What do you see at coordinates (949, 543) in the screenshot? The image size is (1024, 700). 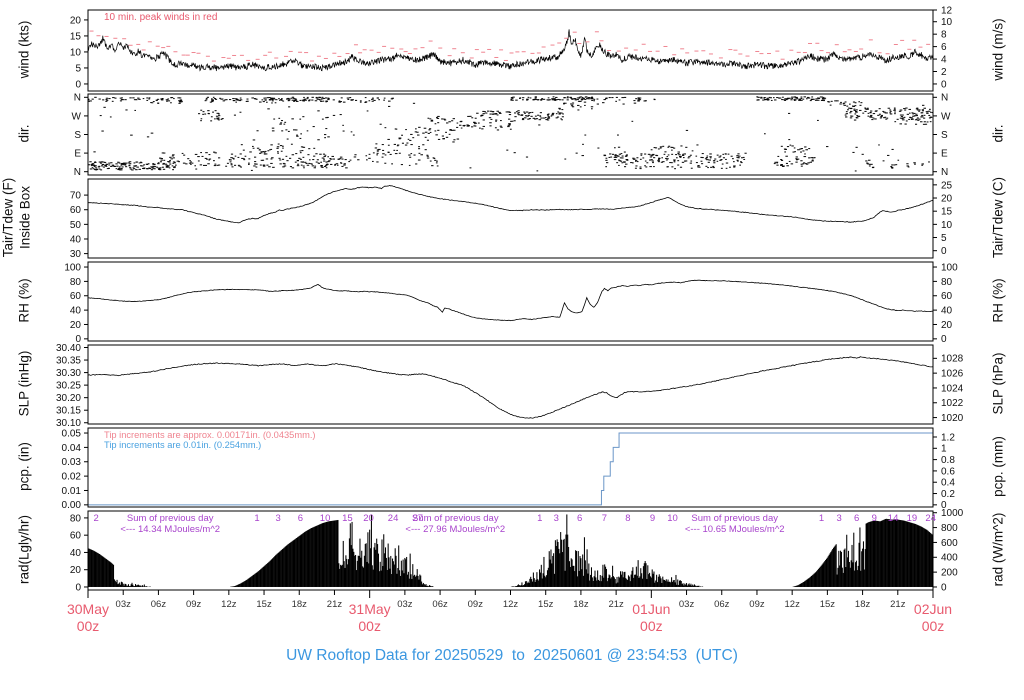 I see `tick-label-rad-right: 600` at bounding box center [949, 543].